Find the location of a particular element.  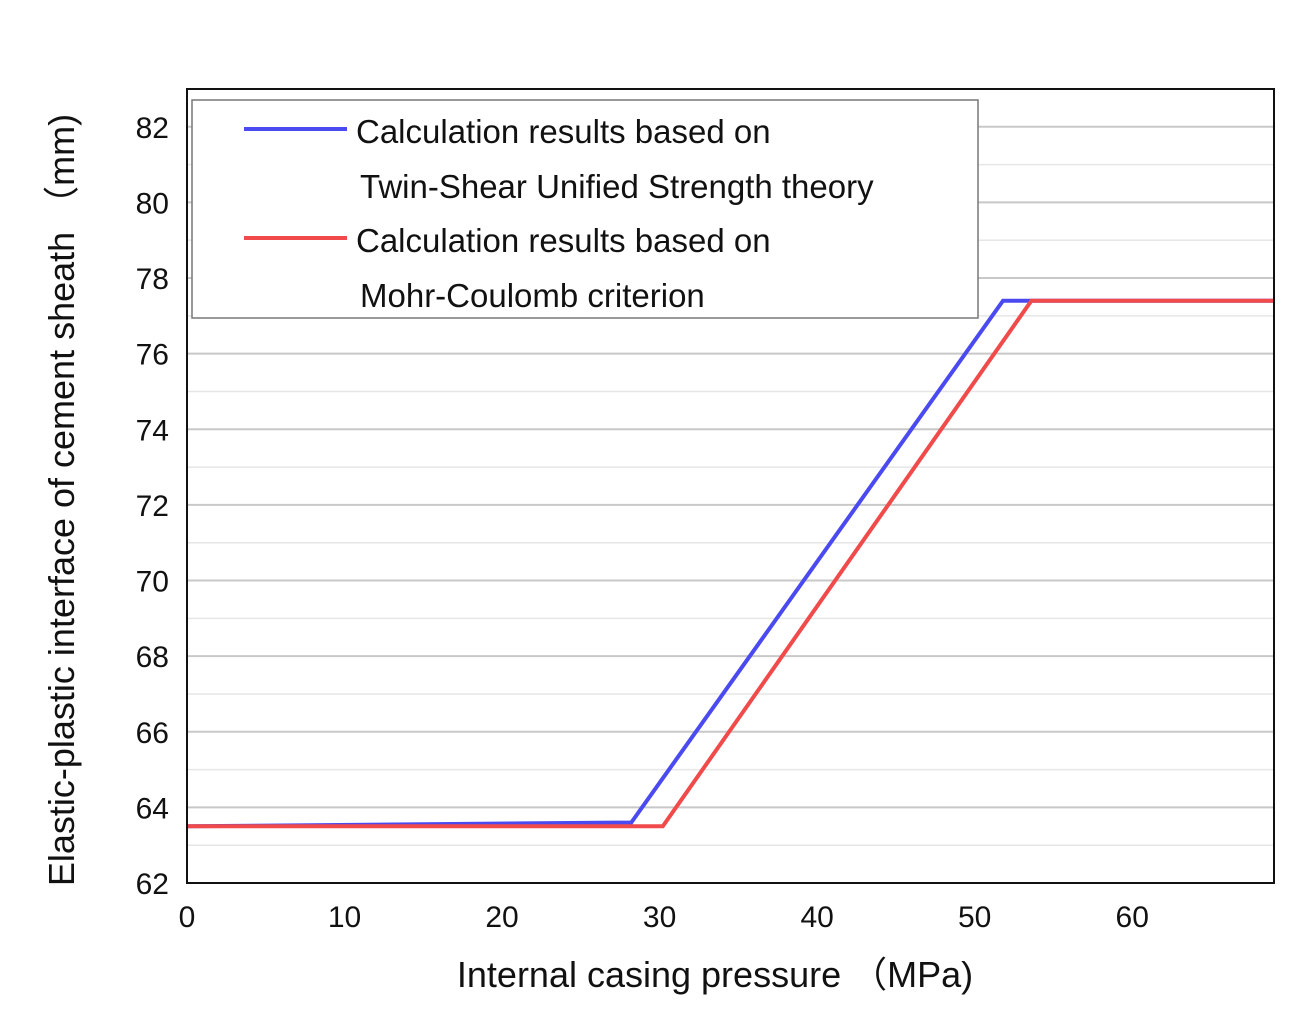

y-tick-label: 74 is located at coordinates (152, 430).